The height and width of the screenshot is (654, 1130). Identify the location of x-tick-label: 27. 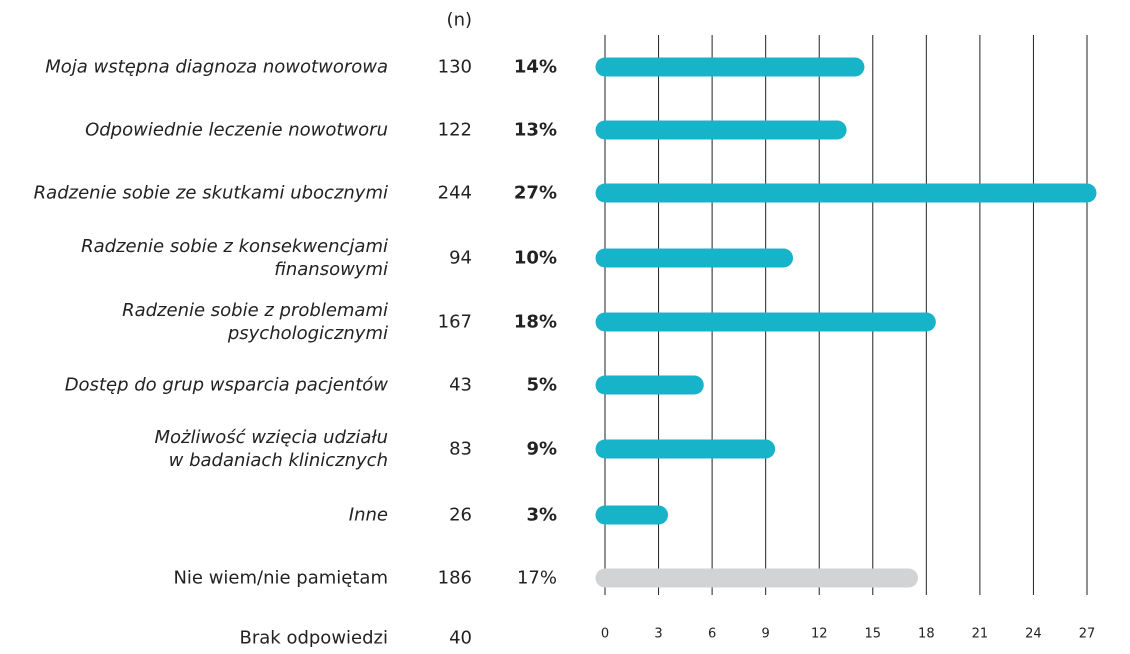
(1087, 634).